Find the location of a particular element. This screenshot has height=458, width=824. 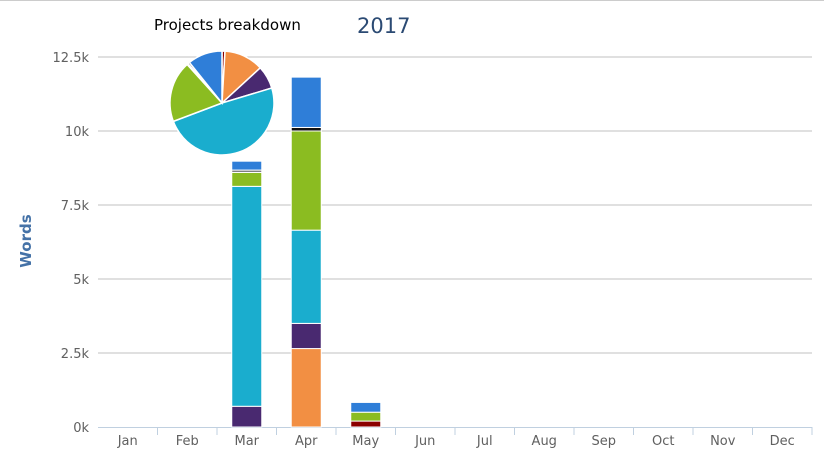

y-tick-label: 5k is located at coordinates (81, 280).